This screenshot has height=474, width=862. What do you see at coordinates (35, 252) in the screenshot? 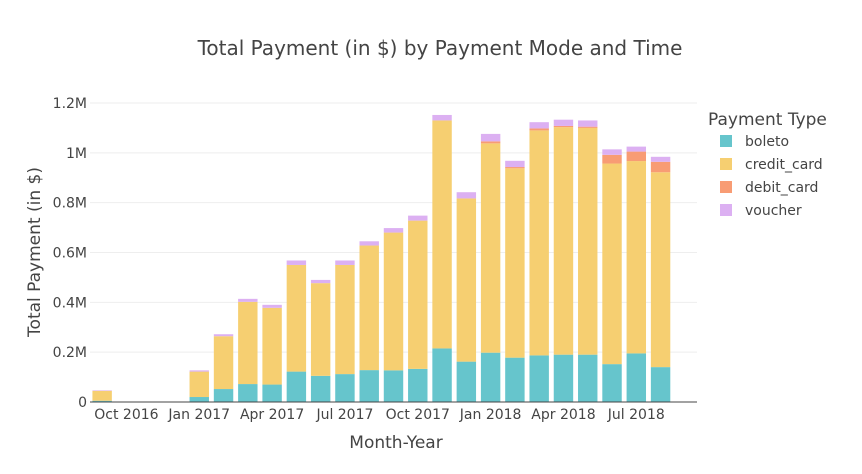
I see `y-axis-title: Total Payment (in $)` at bounding box center [35, 252].